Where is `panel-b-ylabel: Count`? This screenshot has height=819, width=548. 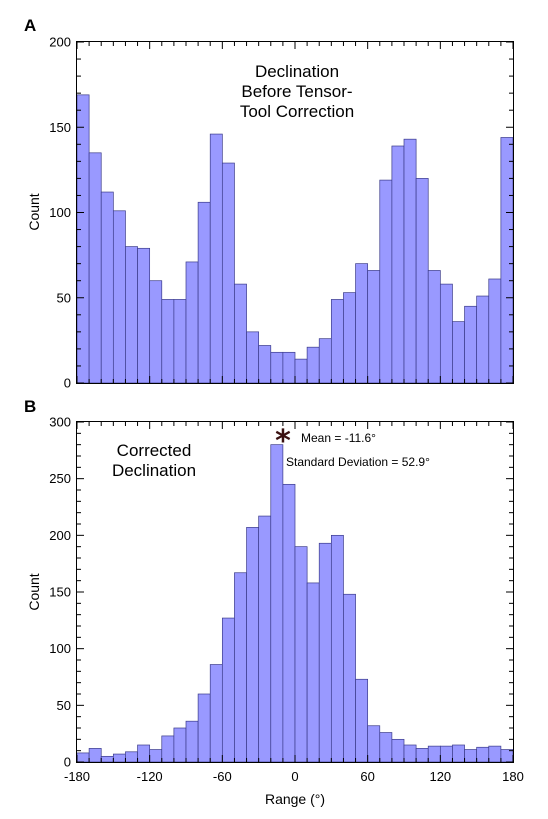 panel-b-ylabel: Count is located at coordinates (34, 591).